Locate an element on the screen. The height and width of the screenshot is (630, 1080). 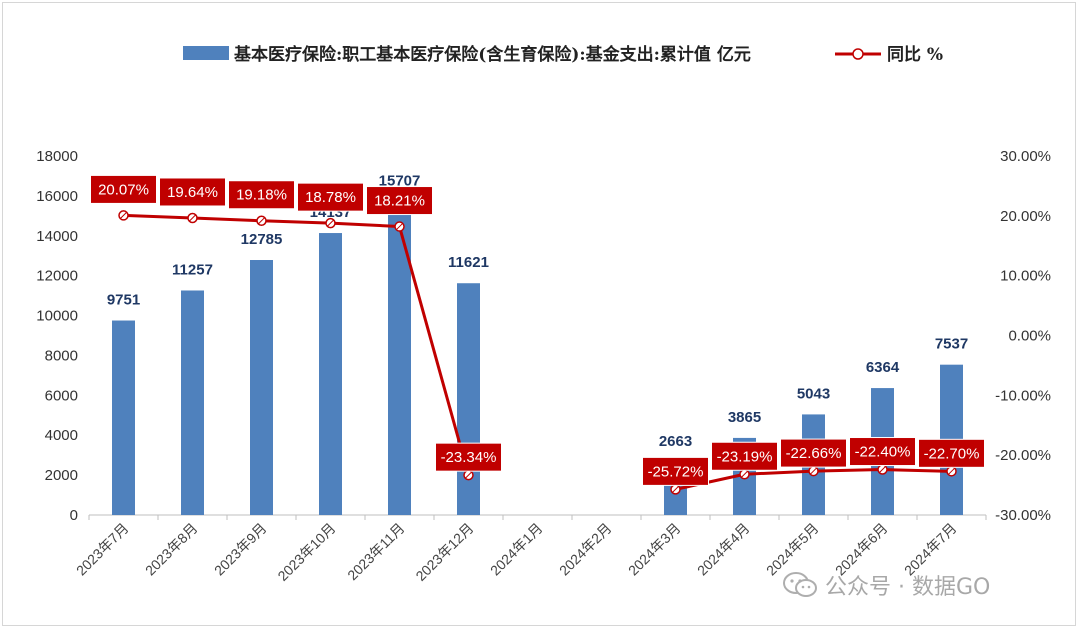
chart-legend: 基本医疗保险:职工基本医疗保险(含生育保险):基金支出:累计值 亿元 同比 % is located at coordinates (563, 54).